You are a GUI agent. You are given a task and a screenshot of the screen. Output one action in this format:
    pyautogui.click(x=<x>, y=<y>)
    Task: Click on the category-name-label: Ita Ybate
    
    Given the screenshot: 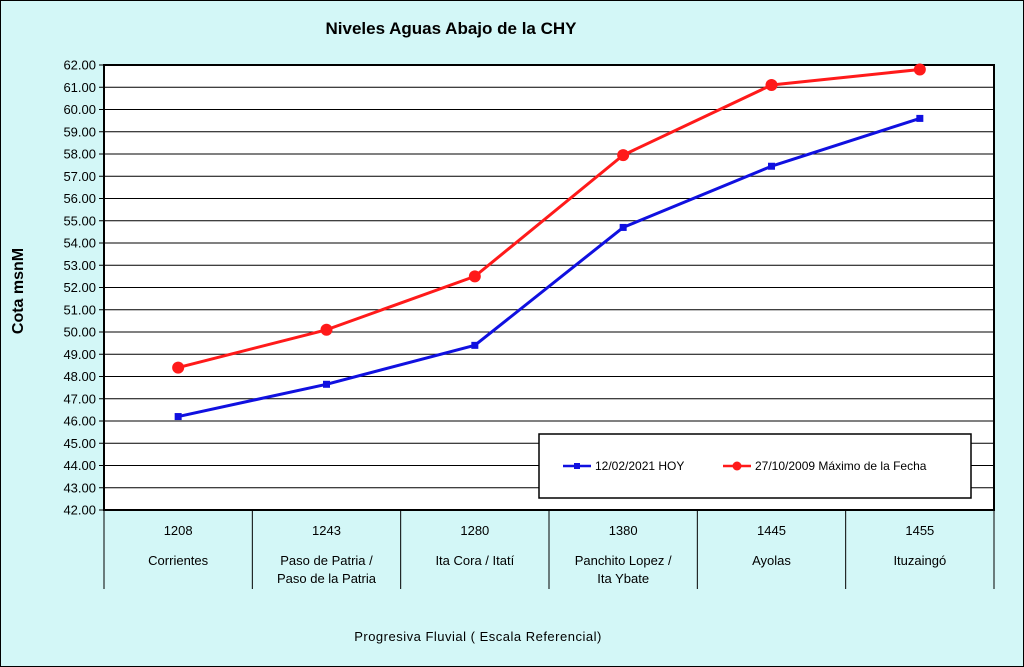 What is the action you would take?
    pyautogui.click(x=623, y=578)
    